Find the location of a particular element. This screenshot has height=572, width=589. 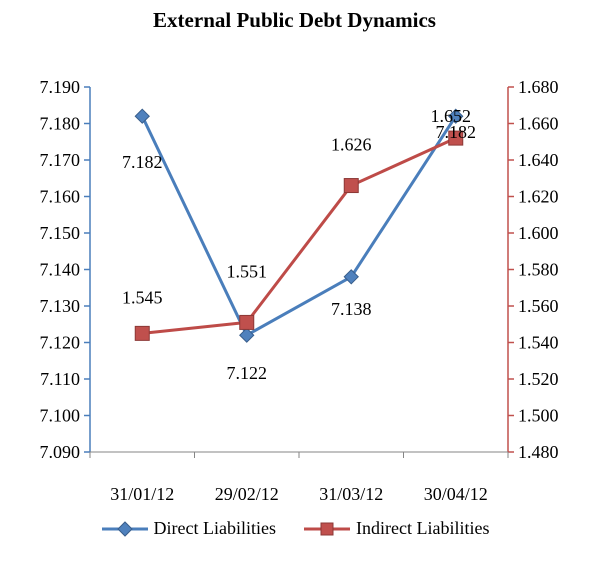

legend: Direct Liabilities Indirect Liabilities is located at coordinates (294, 528).